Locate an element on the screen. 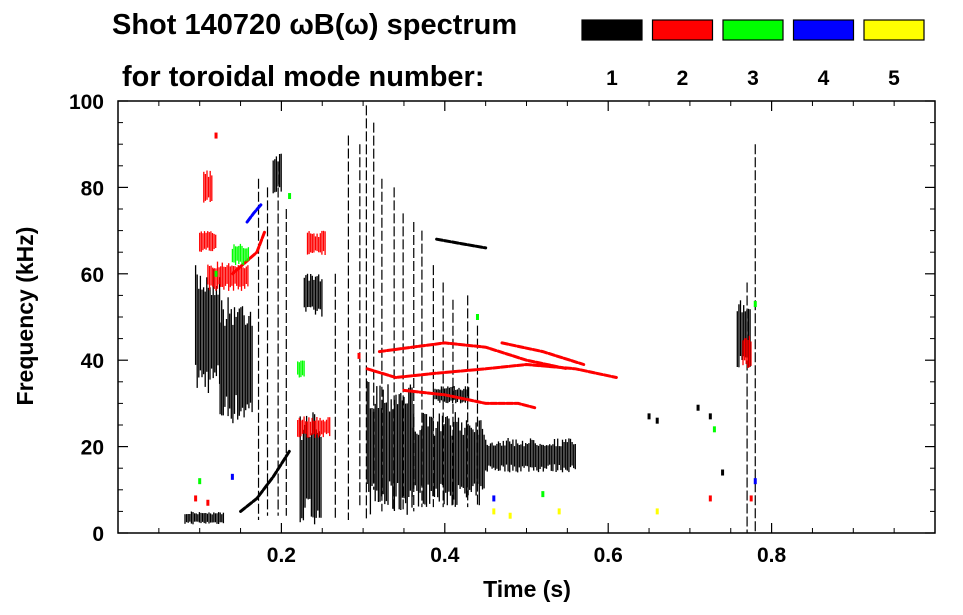  y-tick-label: 100 is located at coordinates (86, 102).